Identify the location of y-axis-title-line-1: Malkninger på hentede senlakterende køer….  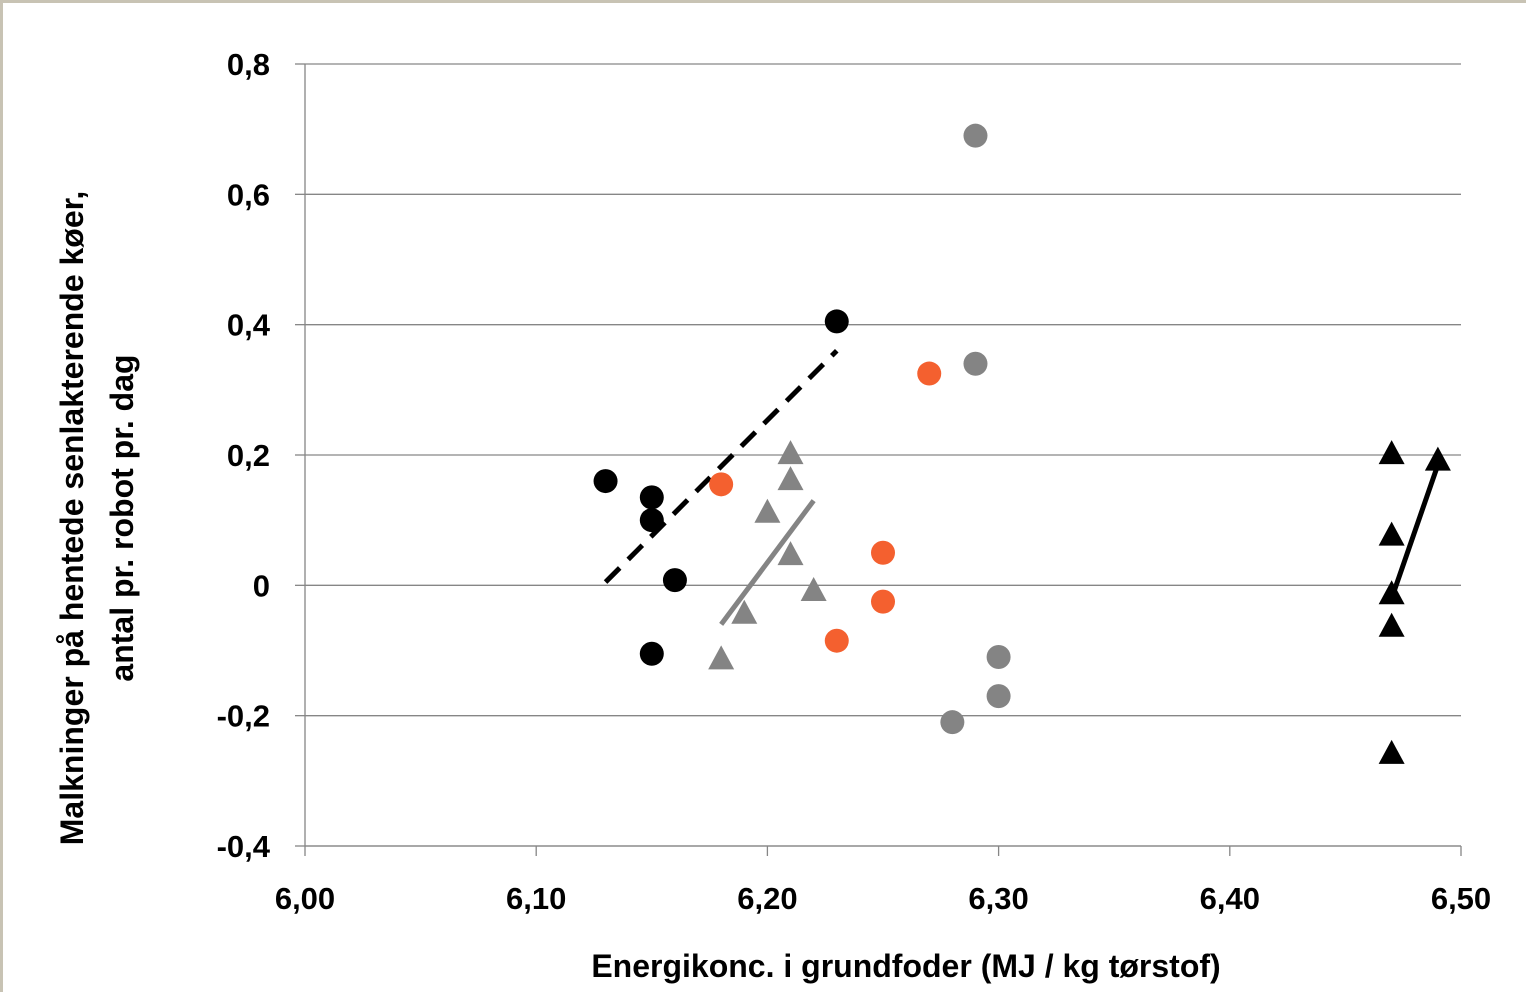
(72, 518).